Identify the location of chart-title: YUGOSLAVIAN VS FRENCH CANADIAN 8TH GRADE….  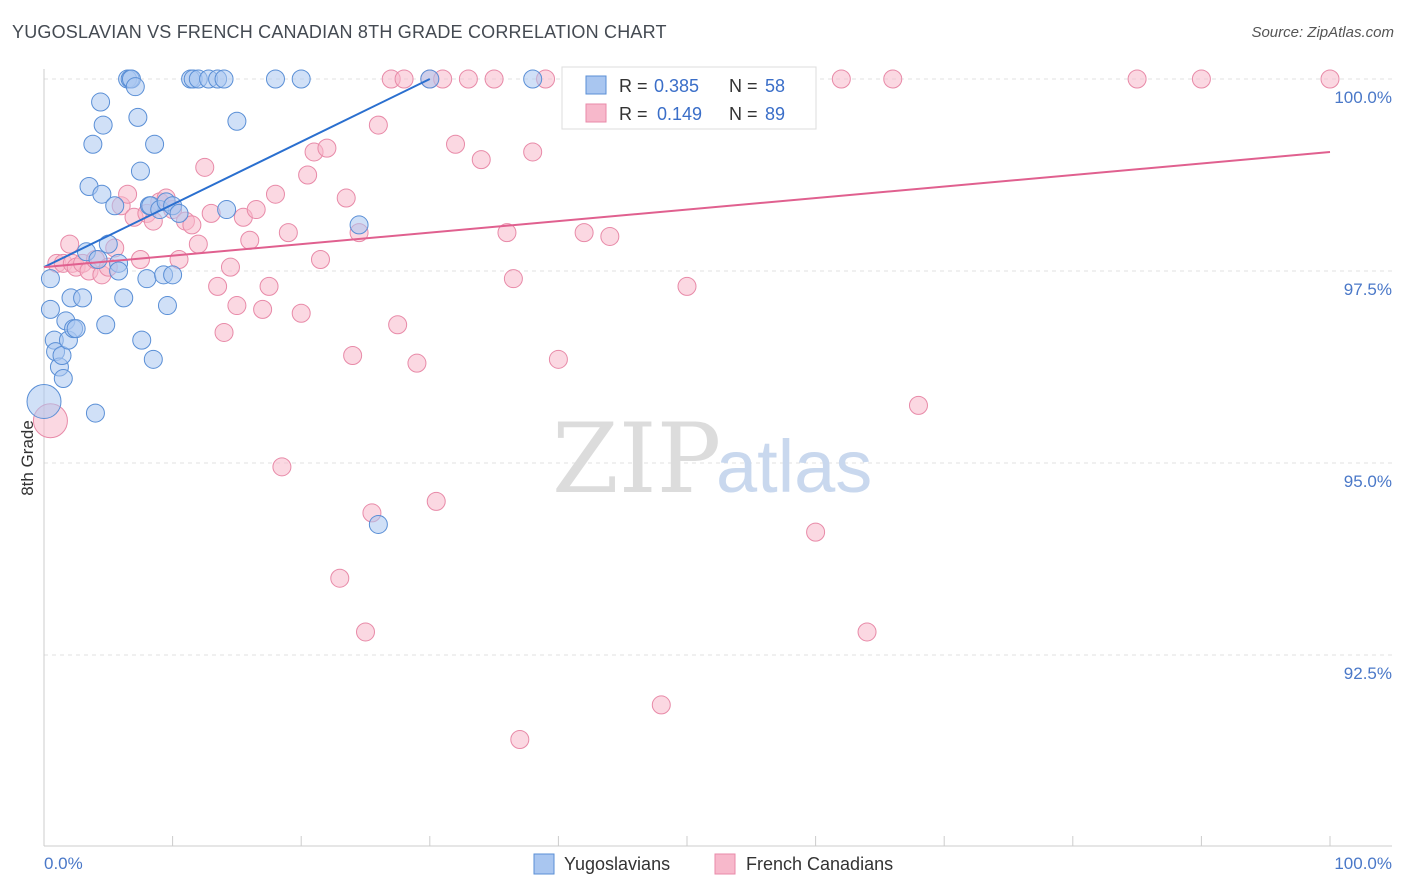
(339, 32).